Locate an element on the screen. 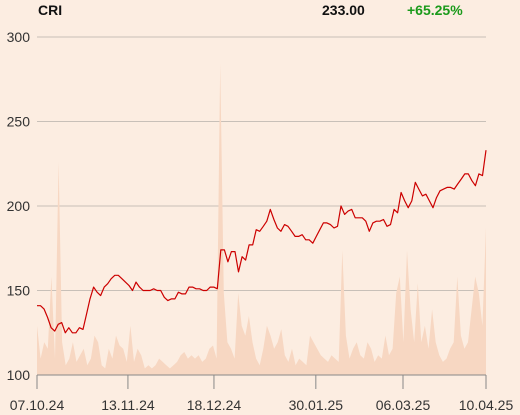 The width and height of the screenshot is (520, 415). y-tick-label: 150 is located at coordinates (19, 291).